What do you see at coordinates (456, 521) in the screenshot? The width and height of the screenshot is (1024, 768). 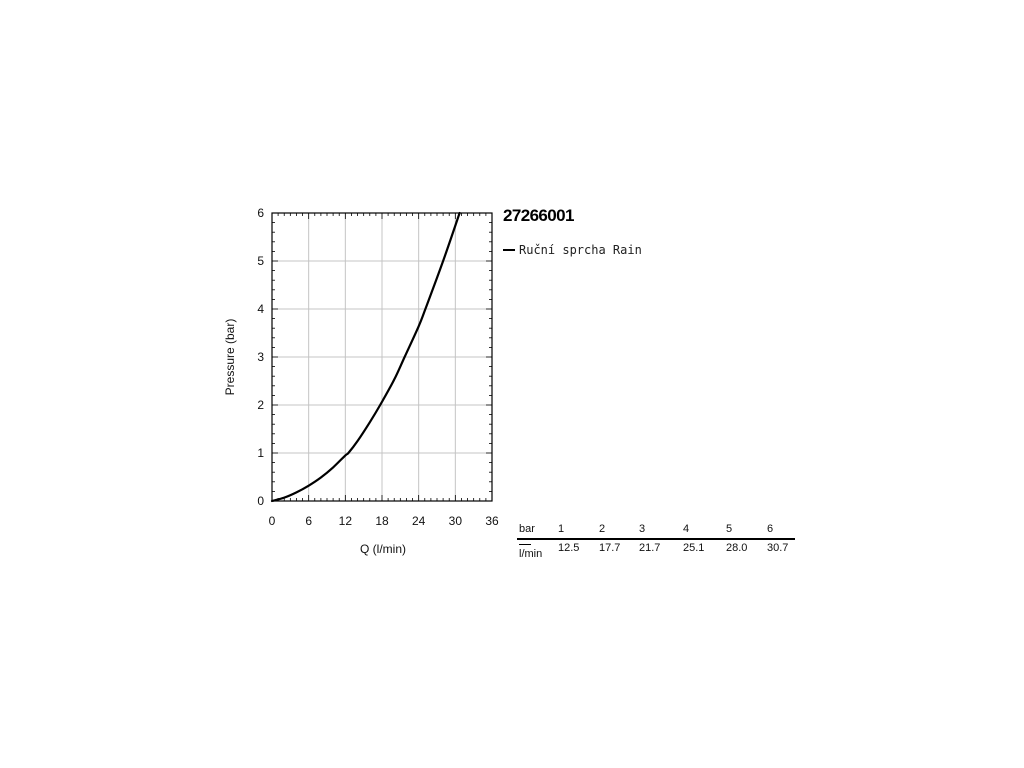 I see `x-tick-label: 30` at bounding box center [456, 521].